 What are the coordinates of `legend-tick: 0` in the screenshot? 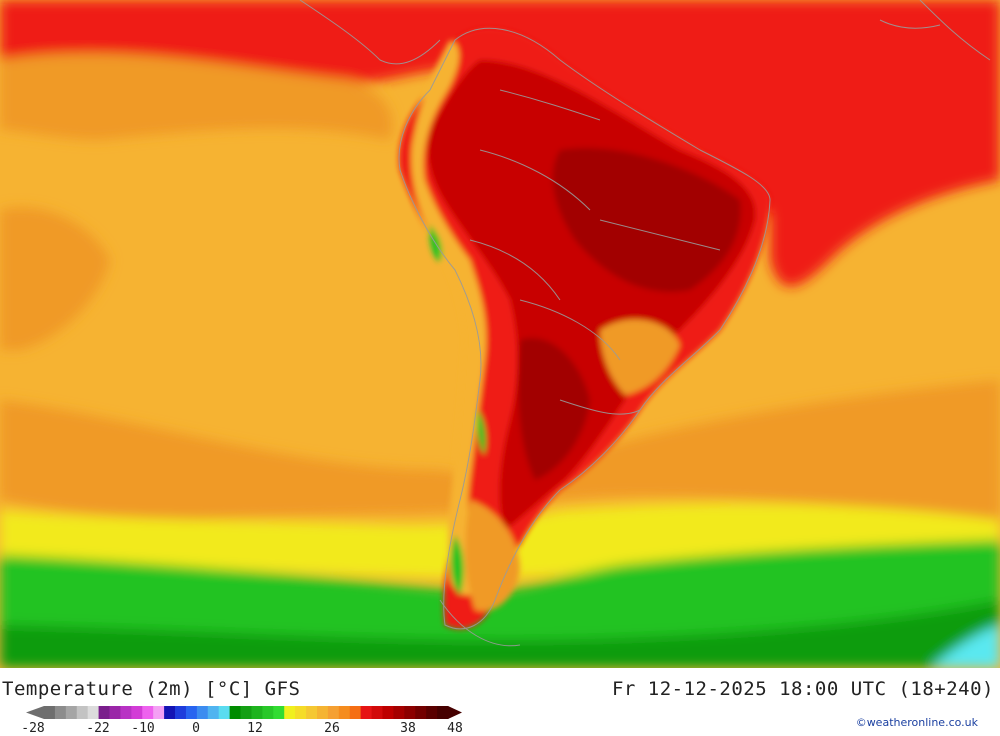 It's located at (196, 728).